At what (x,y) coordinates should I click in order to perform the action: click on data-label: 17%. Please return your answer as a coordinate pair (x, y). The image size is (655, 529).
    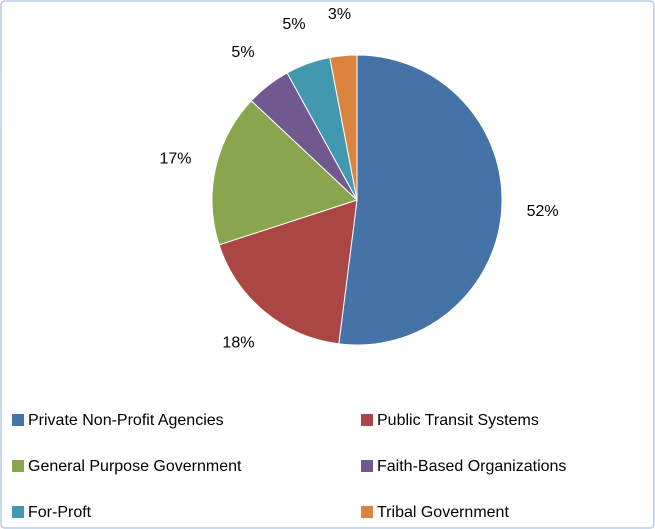
    Looking at the image, I should click on (175, 159).